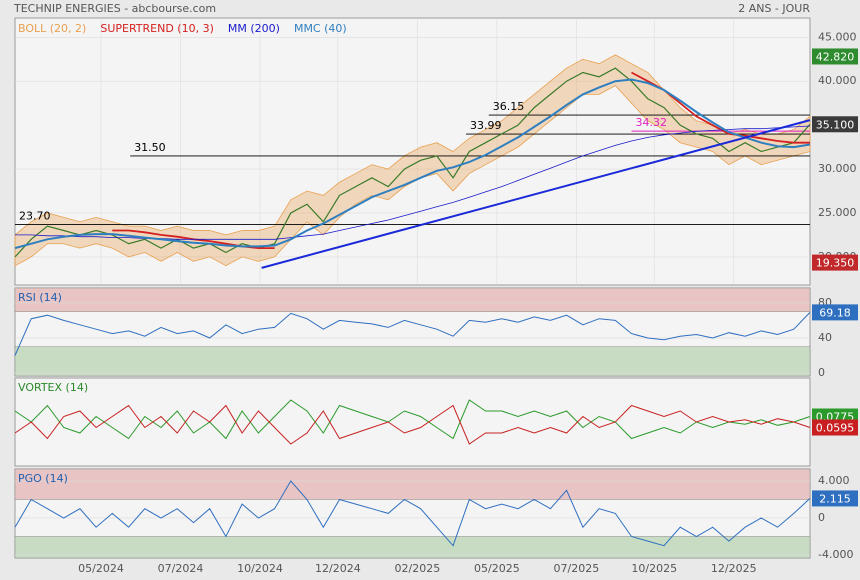 The image size is (860, 580). I want to click on y-tick-label: 30.000, so click(837, 168).